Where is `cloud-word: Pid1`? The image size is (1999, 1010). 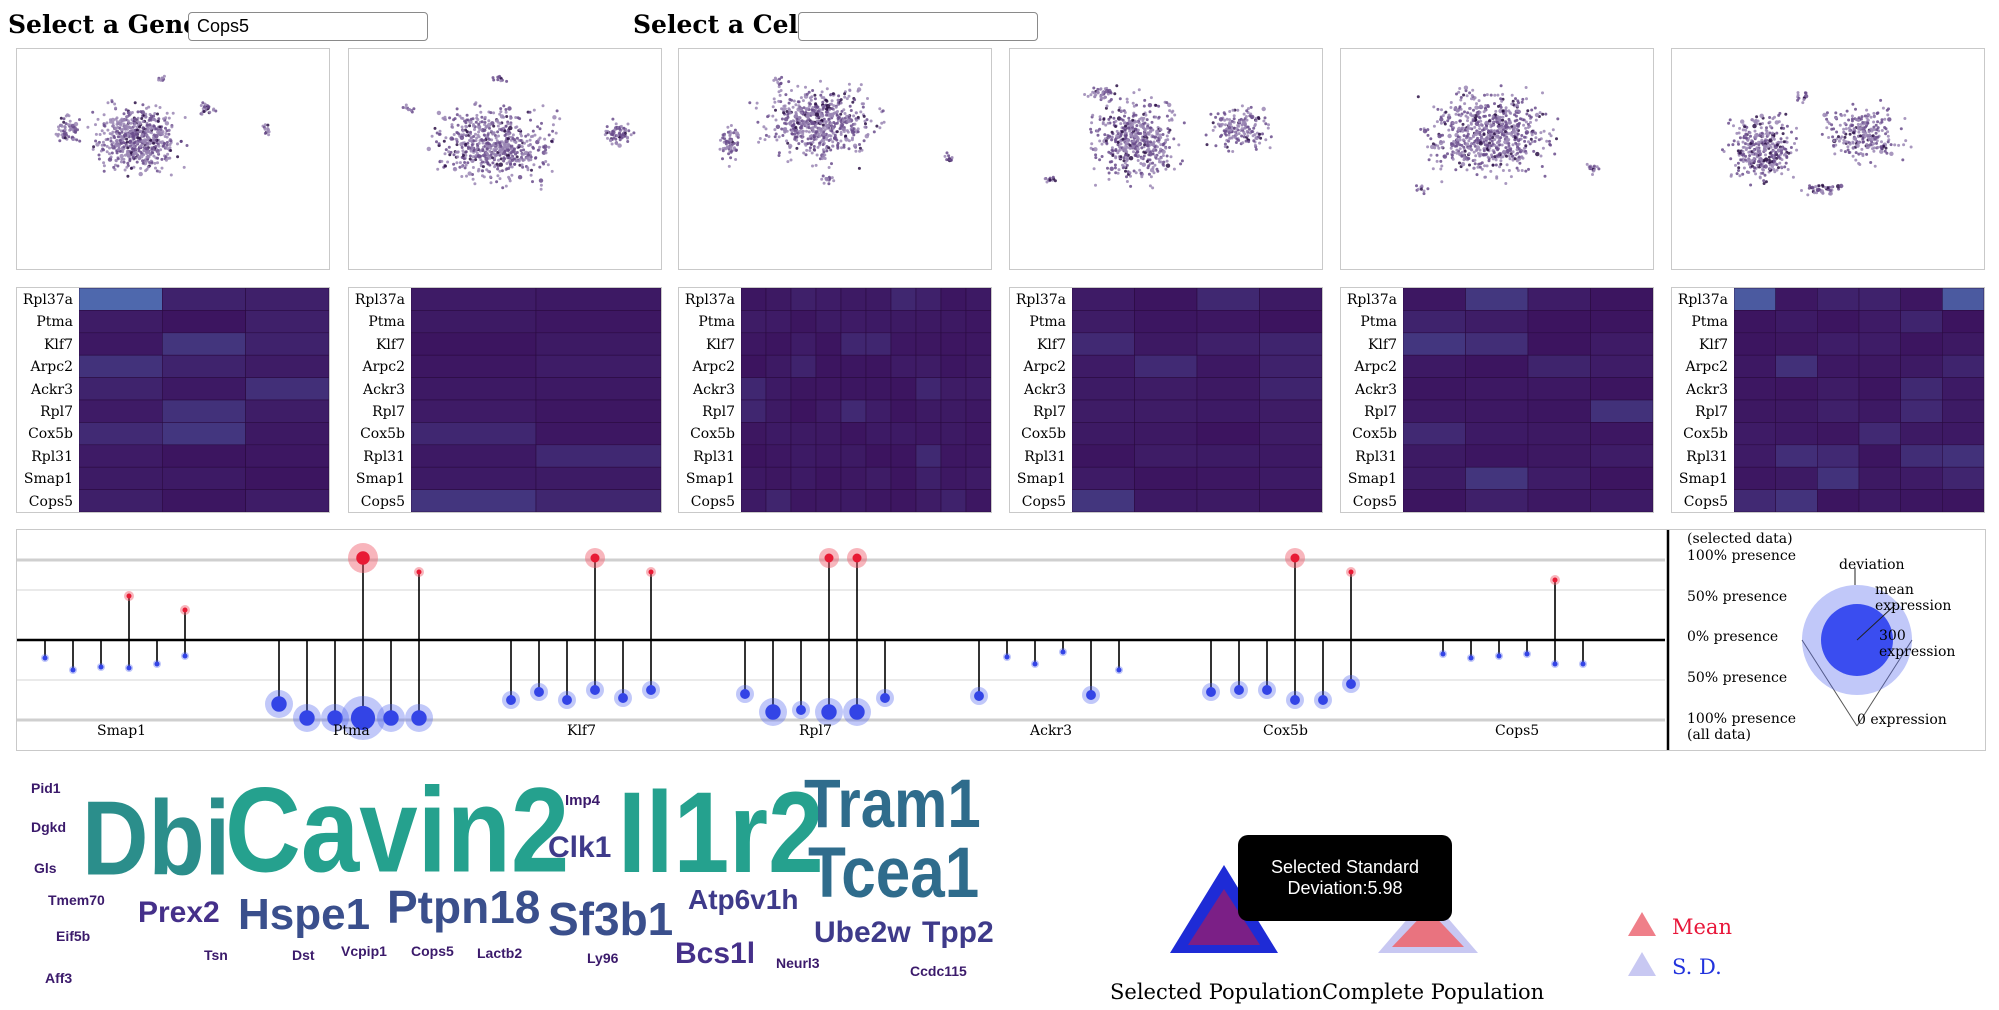
cloud-word: Pid1 is located at coordinates (46, 788).